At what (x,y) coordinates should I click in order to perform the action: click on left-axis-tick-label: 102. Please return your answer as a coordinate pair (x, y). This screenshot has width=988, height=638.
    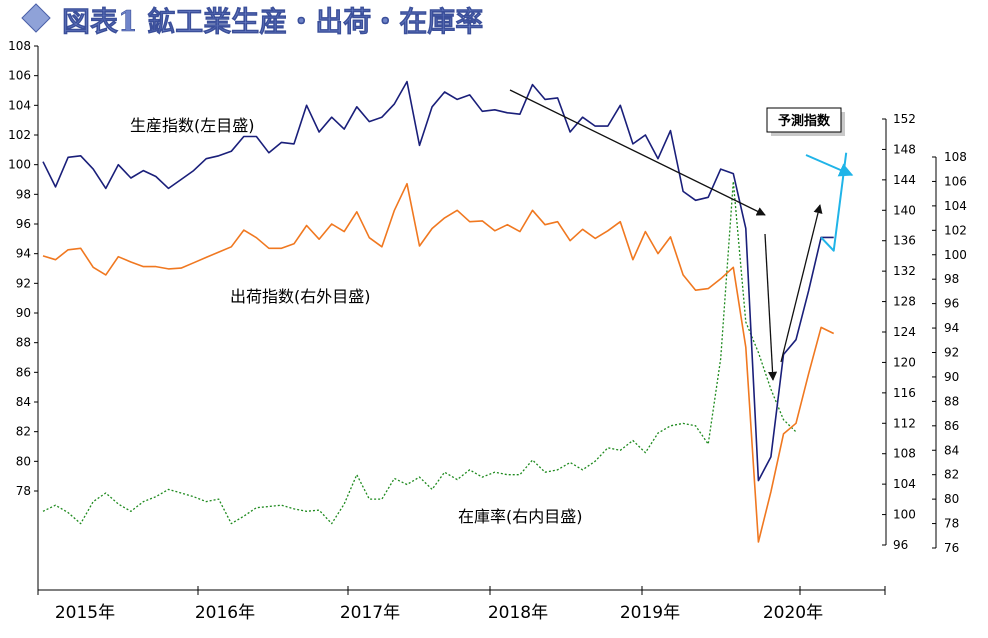
    Looking at the image, I should click on (19, 135).